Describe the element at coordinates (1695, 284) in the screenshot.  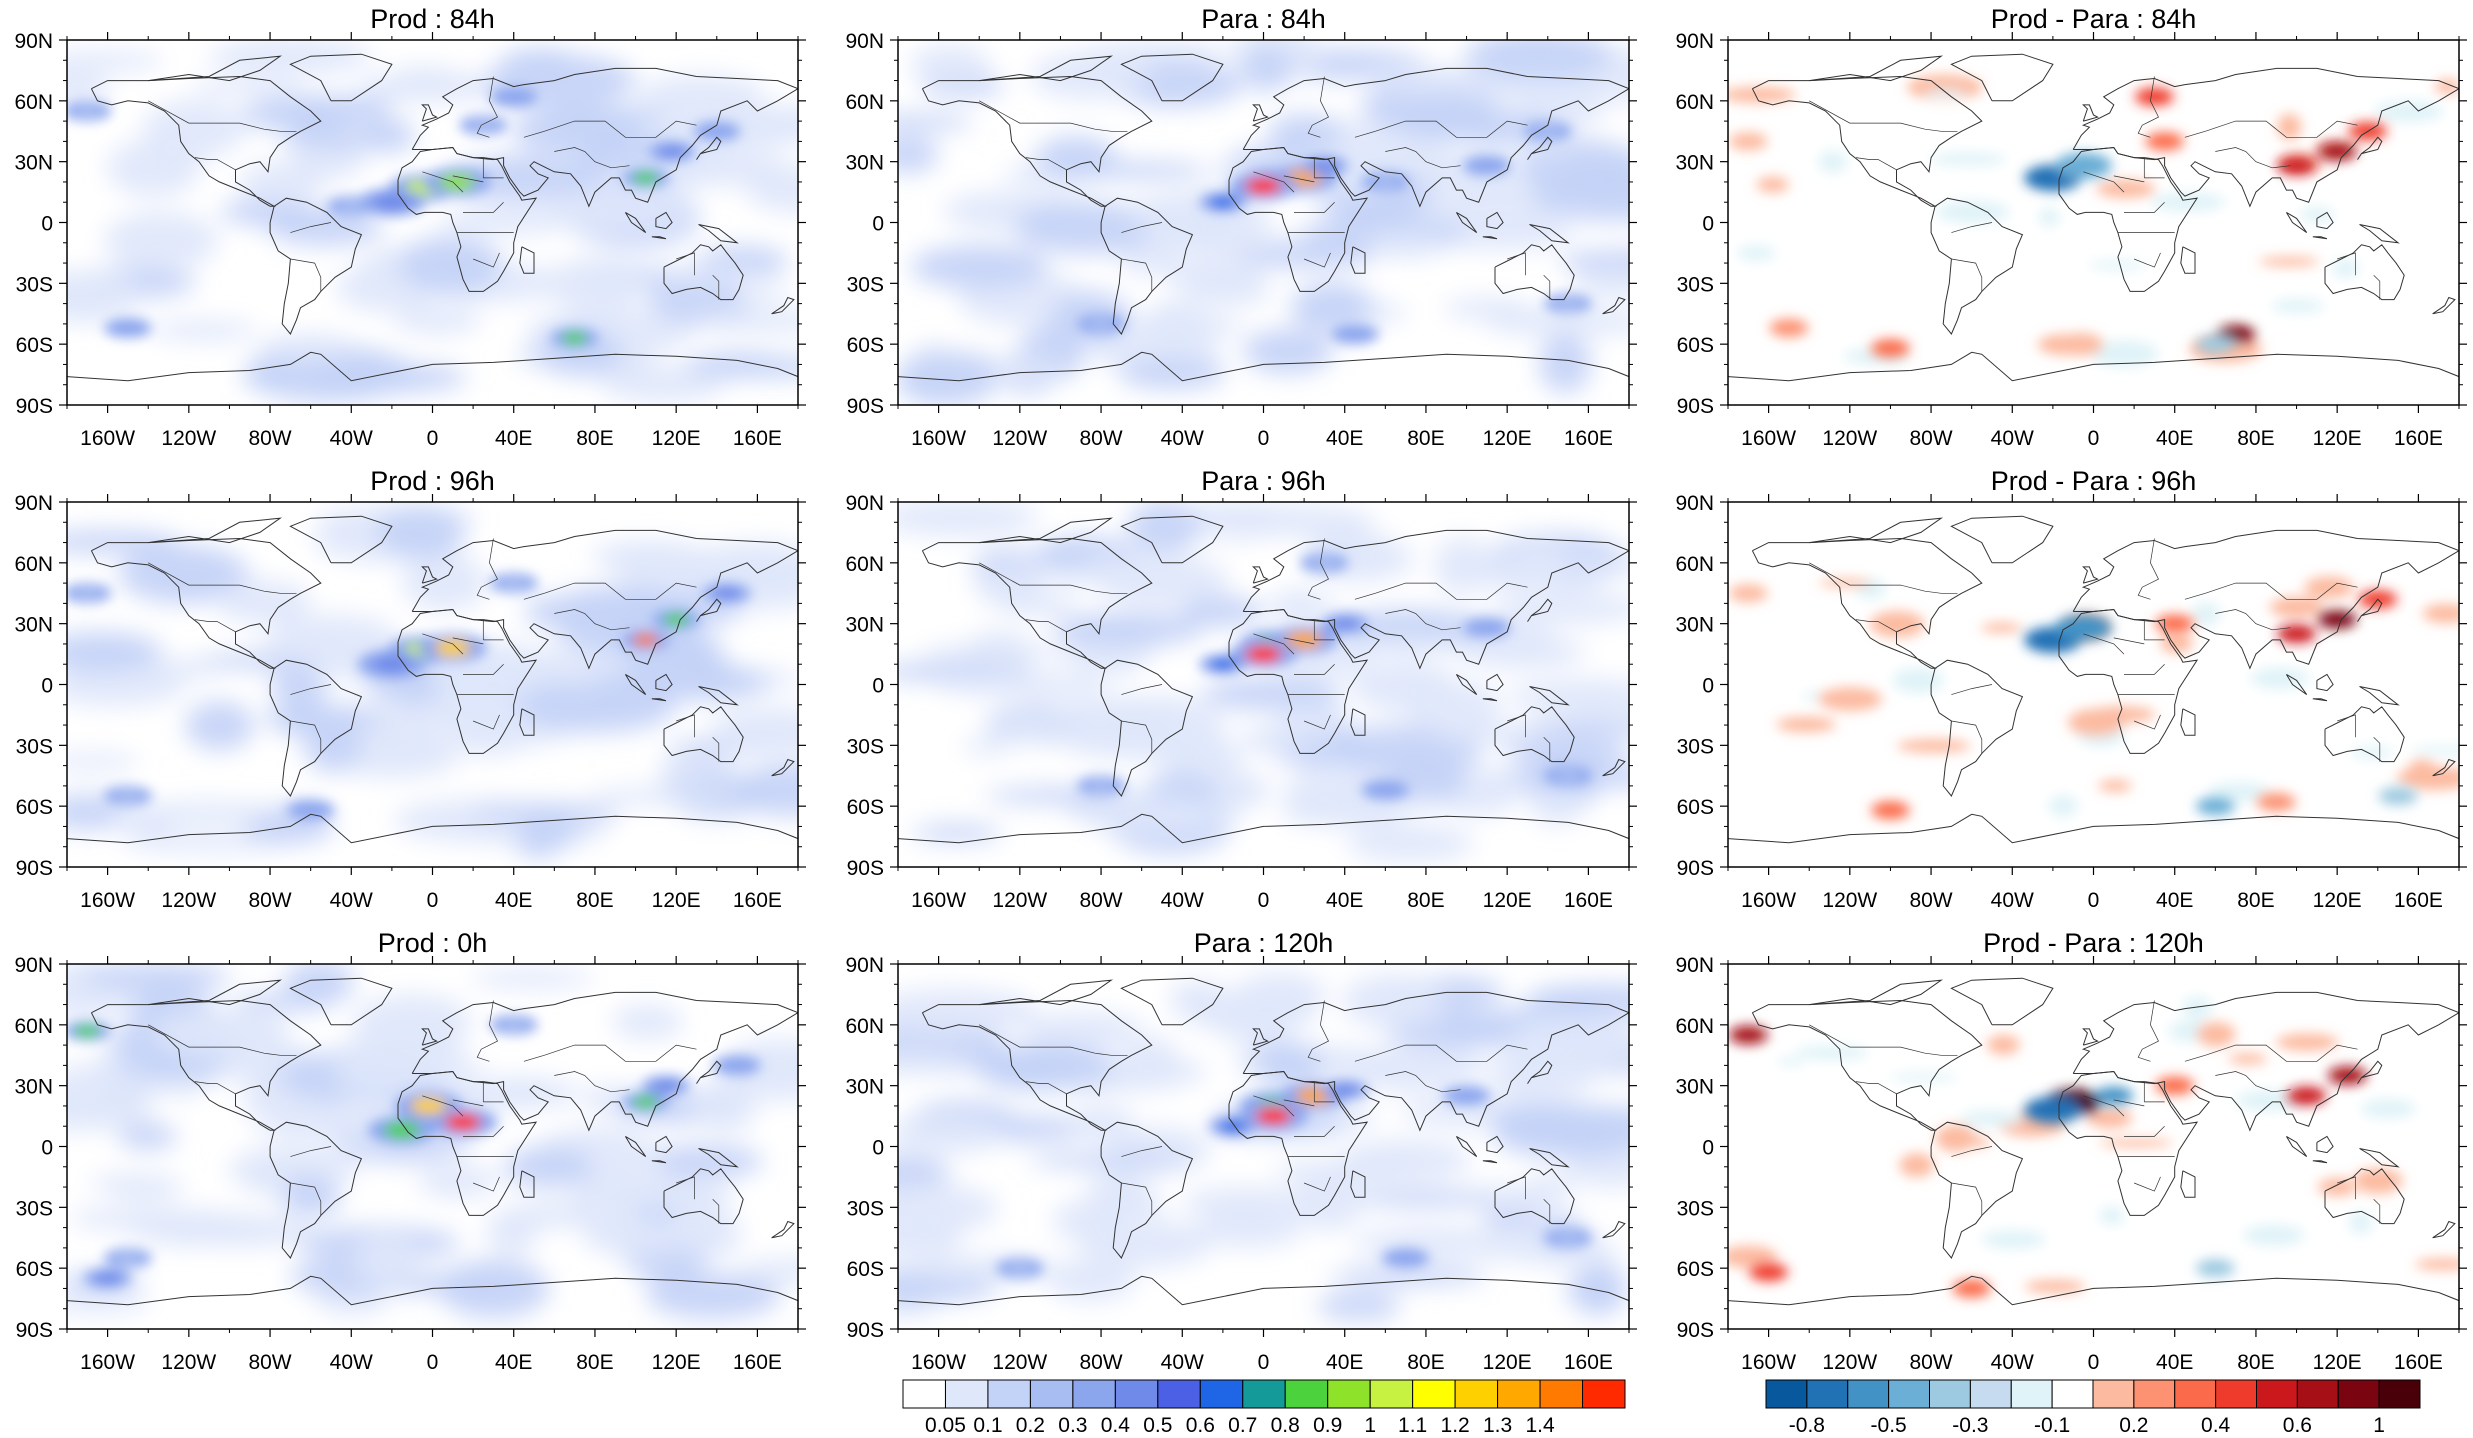
I see `lat-label: 30S` at that location.